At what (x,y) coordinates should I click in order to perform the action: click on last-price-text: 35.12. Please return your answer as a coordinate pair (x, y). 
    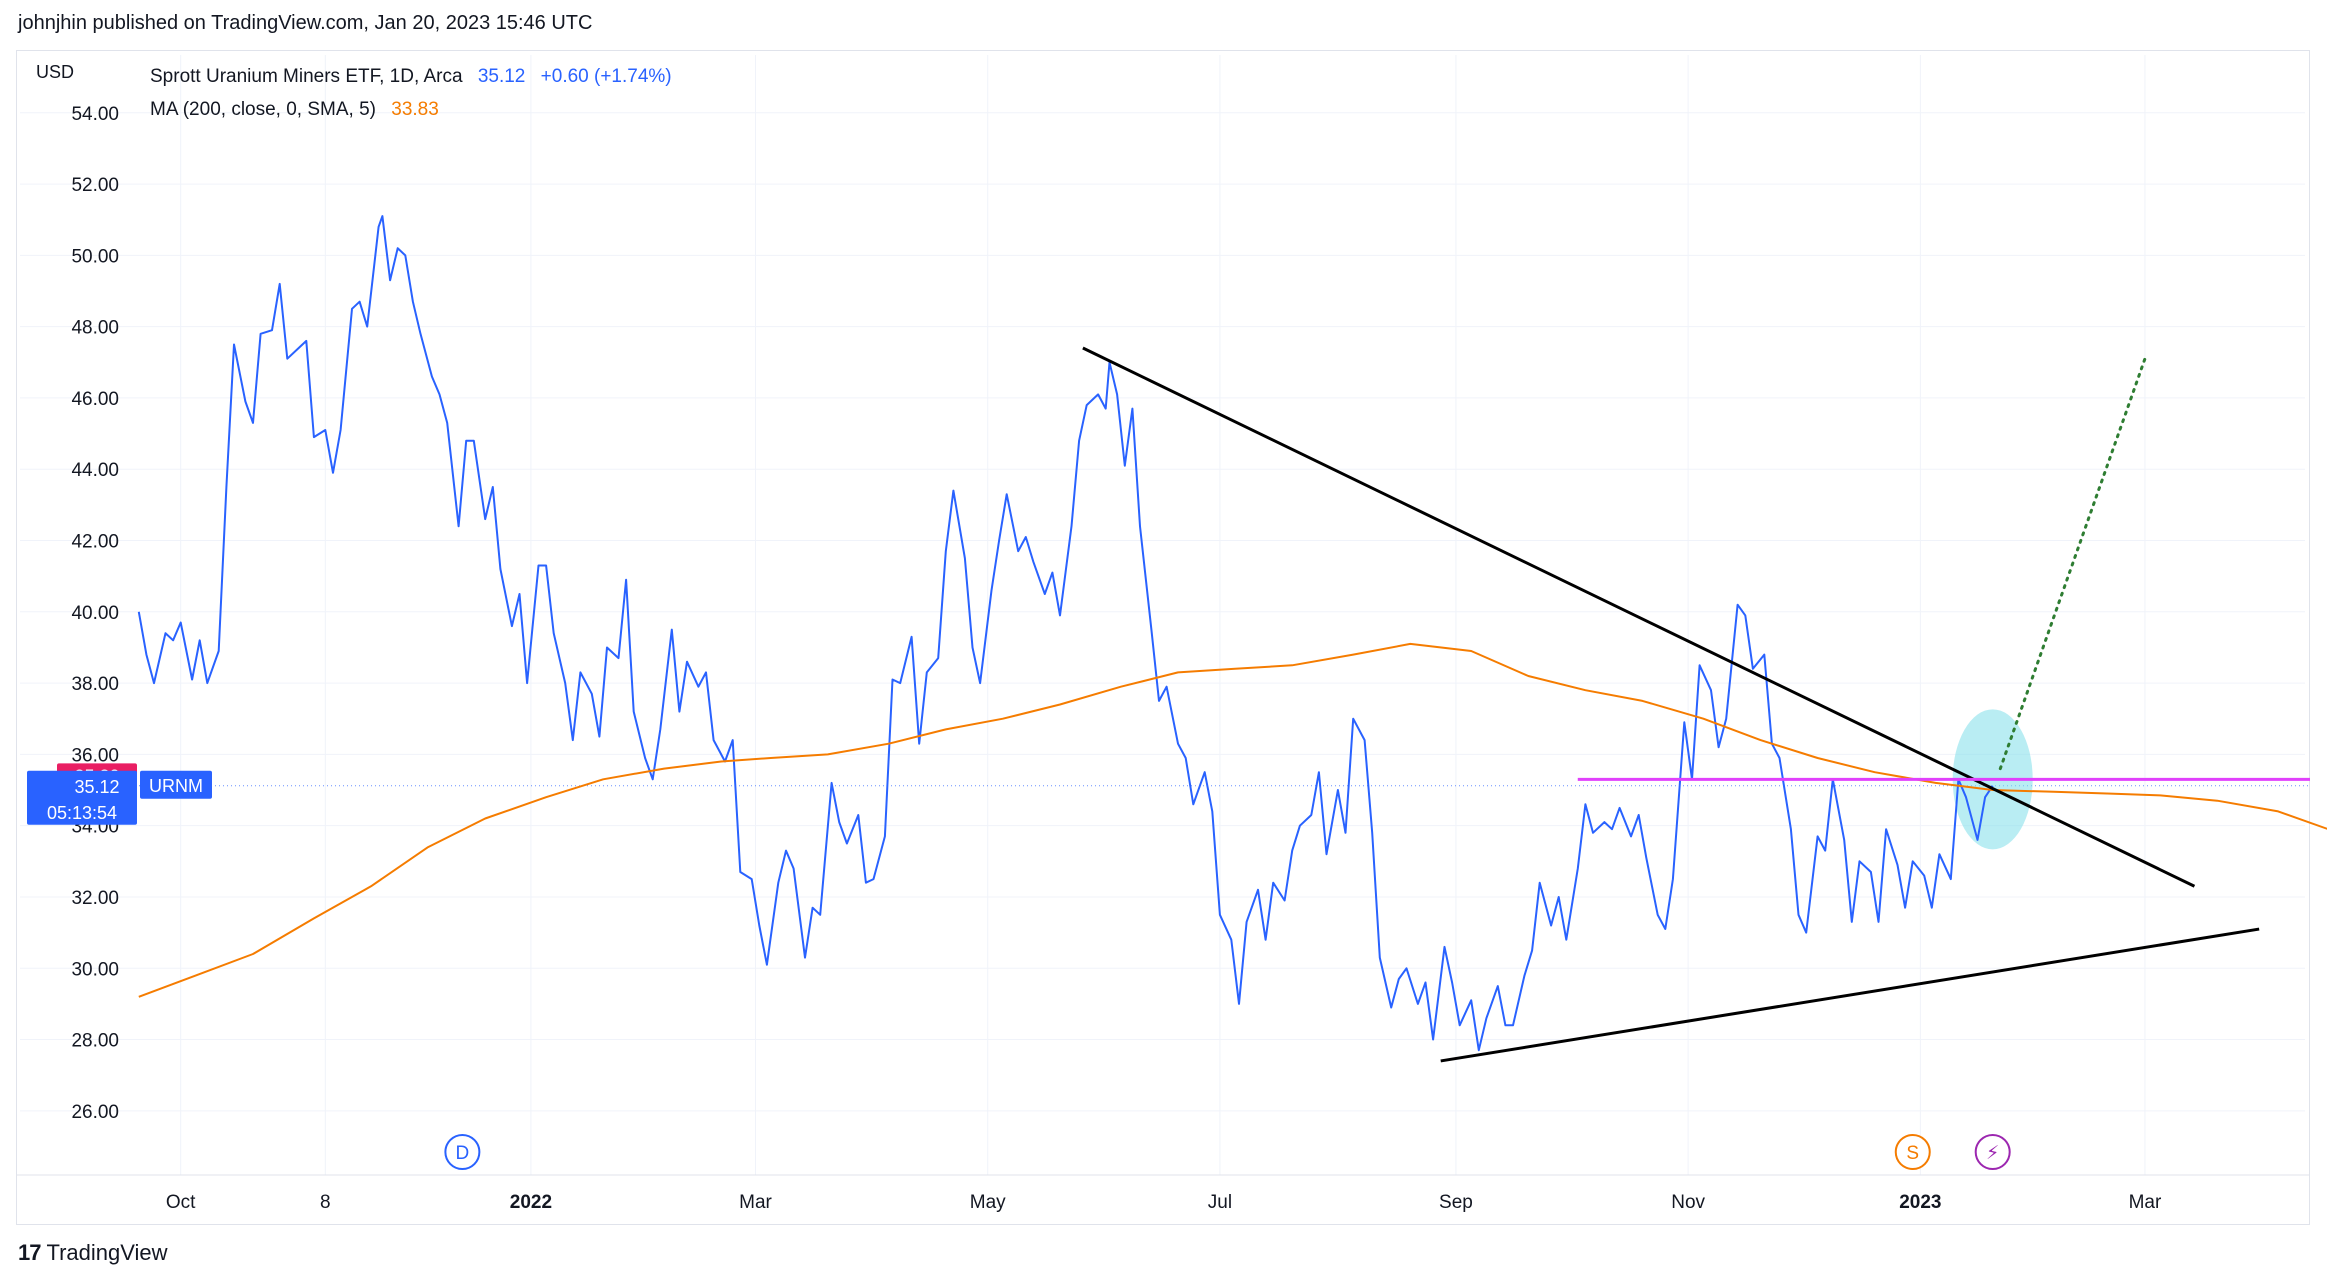
    Looking at the image, I should click on (96, 787).